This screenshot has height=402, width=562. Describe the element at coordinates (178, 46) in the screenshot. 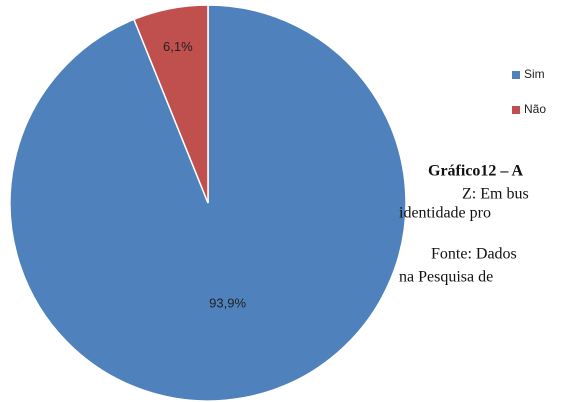

I see `data-label: 6,1%` at that location.